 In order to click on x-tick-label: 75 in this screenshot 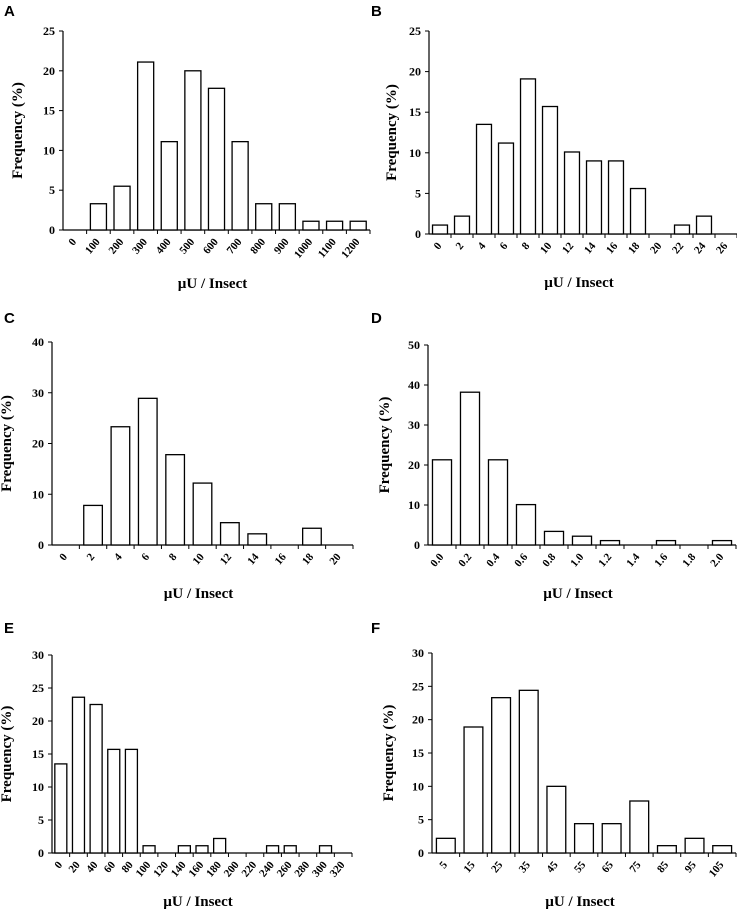, I will do `click(635, 867)`.